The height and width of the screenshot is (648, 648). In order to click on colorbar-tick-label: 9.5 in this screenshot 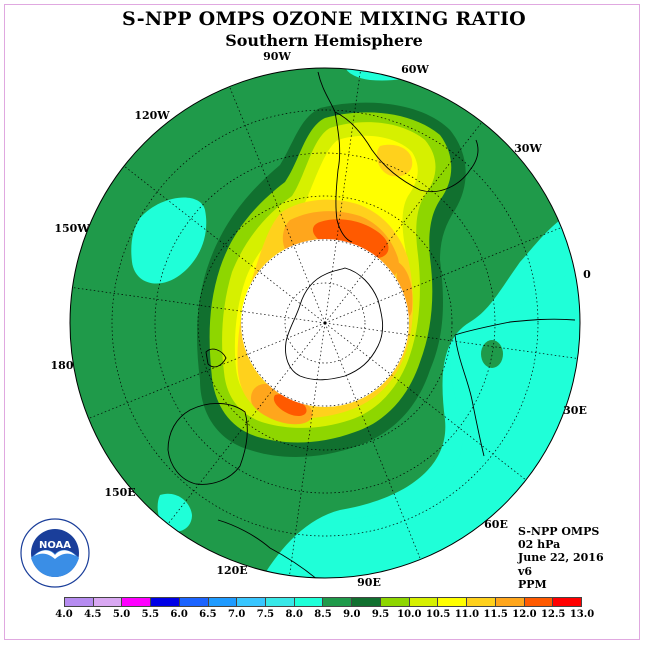, I will do `click(380, 614)`.